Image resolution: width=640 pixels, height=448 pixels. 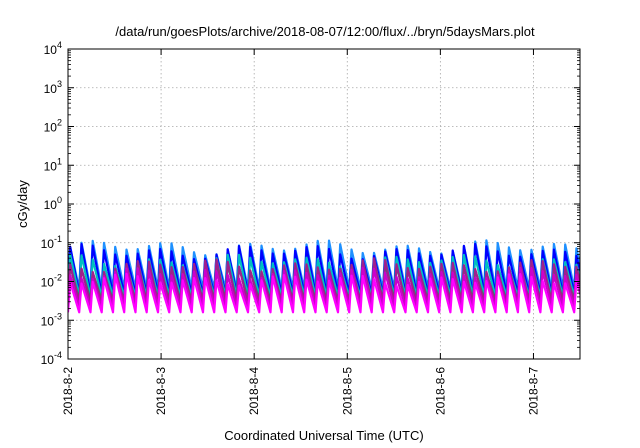 I want to click on x-tick-label: 2018-8-3, so click(x=161, y=391).